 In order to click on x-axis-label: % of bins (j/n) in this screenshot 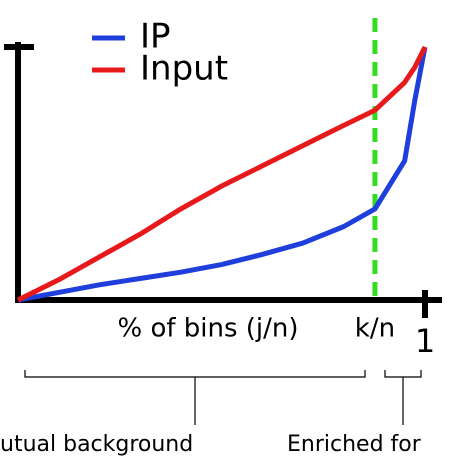, I will do `click(207, 329)`.